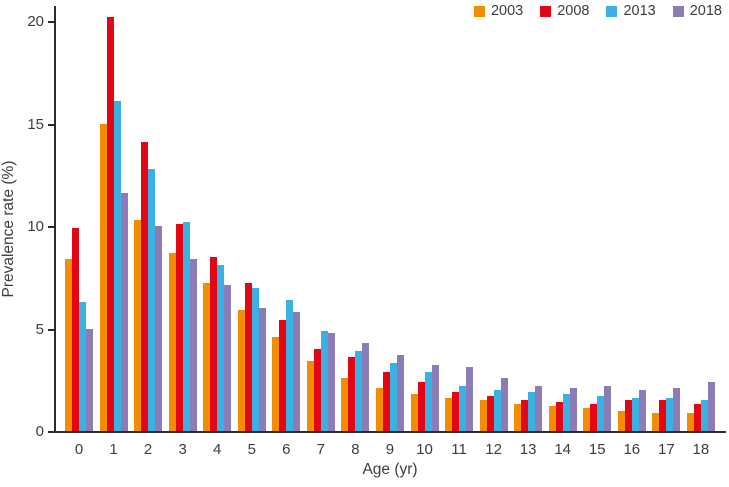  I want to click on x-tick-label-age-12: 12, so click(493, 449).